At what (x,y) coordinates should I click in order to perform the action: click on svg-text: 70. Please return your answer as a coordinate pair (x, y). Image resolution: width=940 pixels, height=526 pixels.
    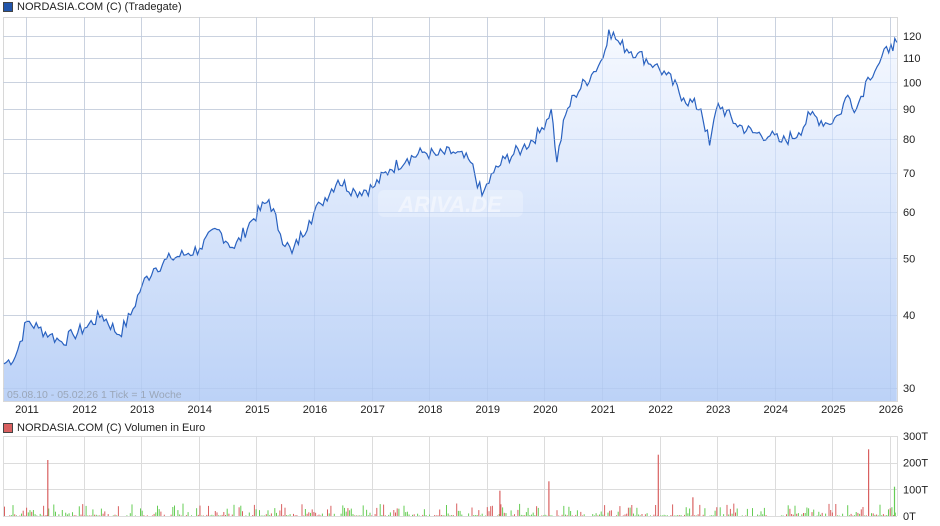
    Looking at the image, I should click on (909, 174).